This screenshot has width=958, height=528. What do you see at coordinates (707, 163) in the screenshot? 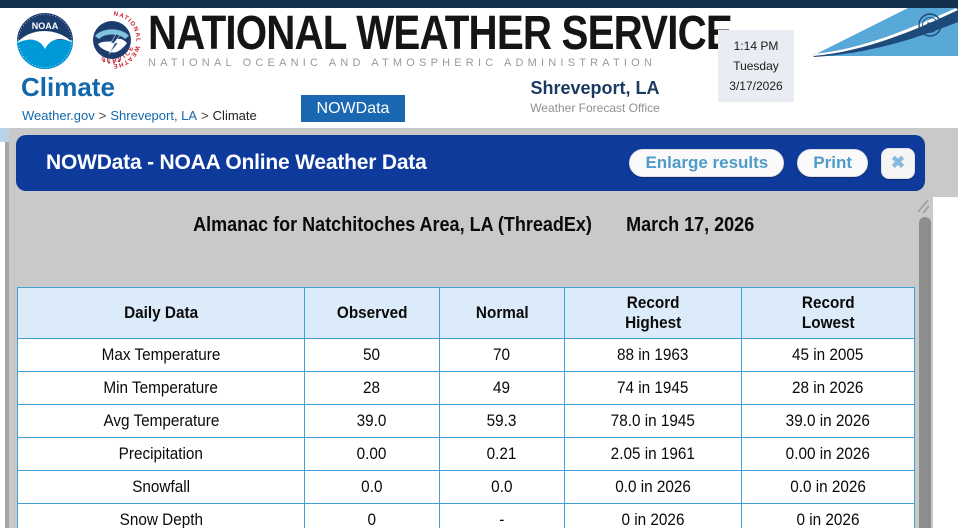
I see `enlarge-results-button: Enlarge results` at bounding box center [707, 163].